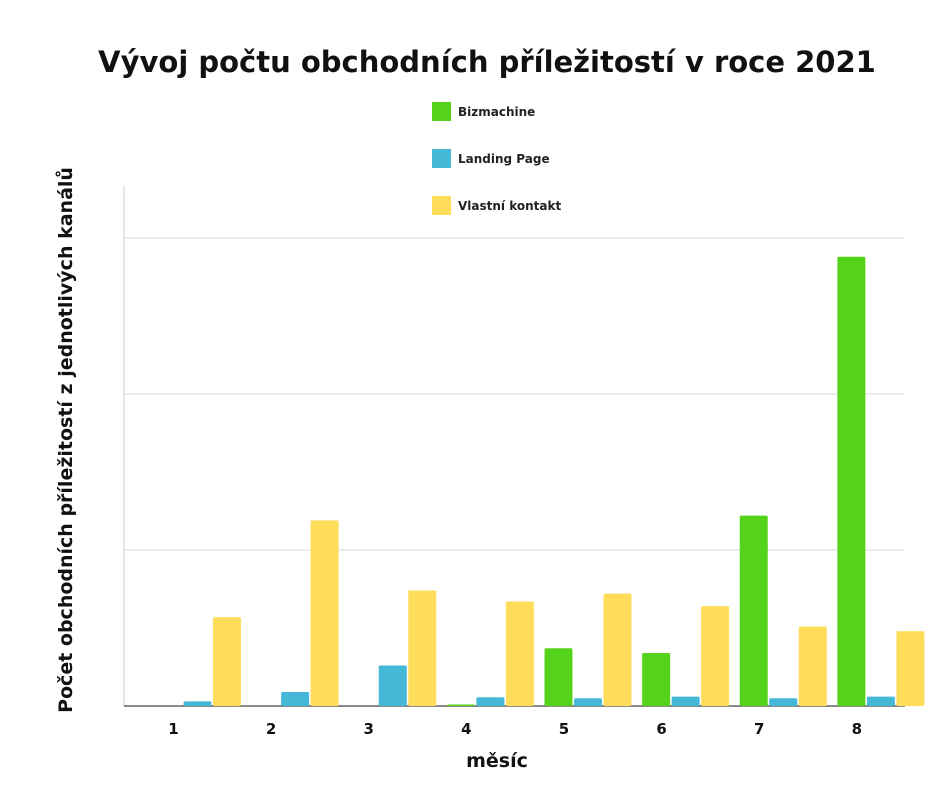 The width and height of the screenshot is (940, 788). Describe the element at coordinates (661, 729) in the screenshot. I see `x-tick-label-6: 6` at that location.